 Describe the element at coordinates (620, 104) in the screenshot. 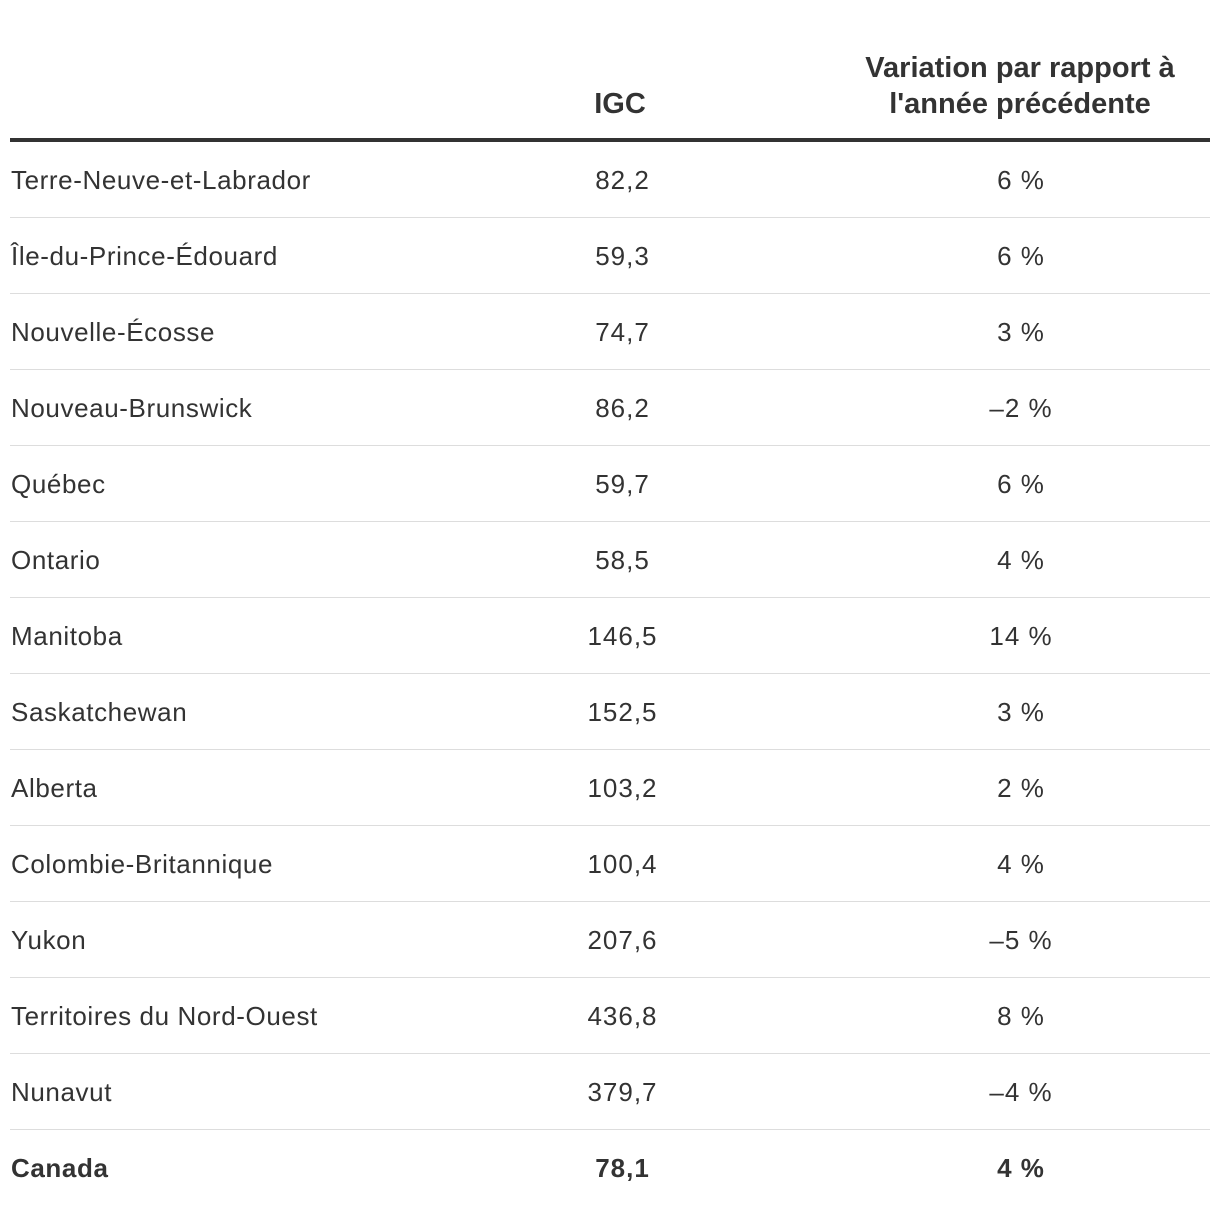

I see `column-header-igc: IGC` at that location.